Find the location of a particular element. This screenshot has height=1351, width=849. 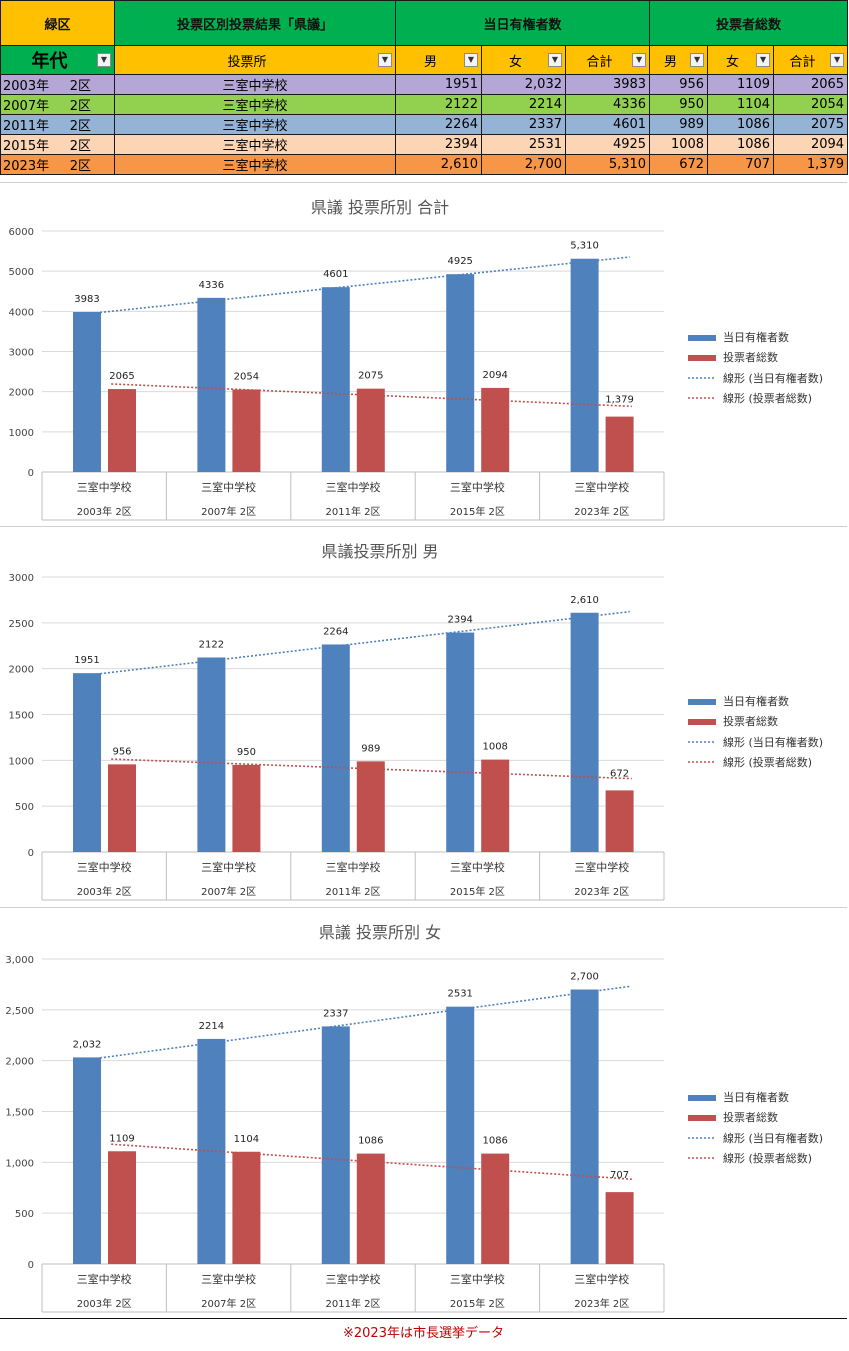

eligible-total-header: 合計 ▼ is located at coordinates (607, 60).